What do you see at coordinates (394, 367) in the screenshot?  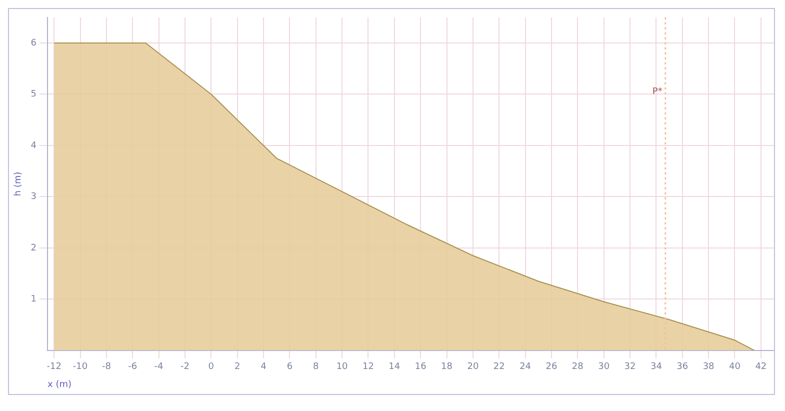 I see `x-tick-label: 14` at bounding box center [394, 367].